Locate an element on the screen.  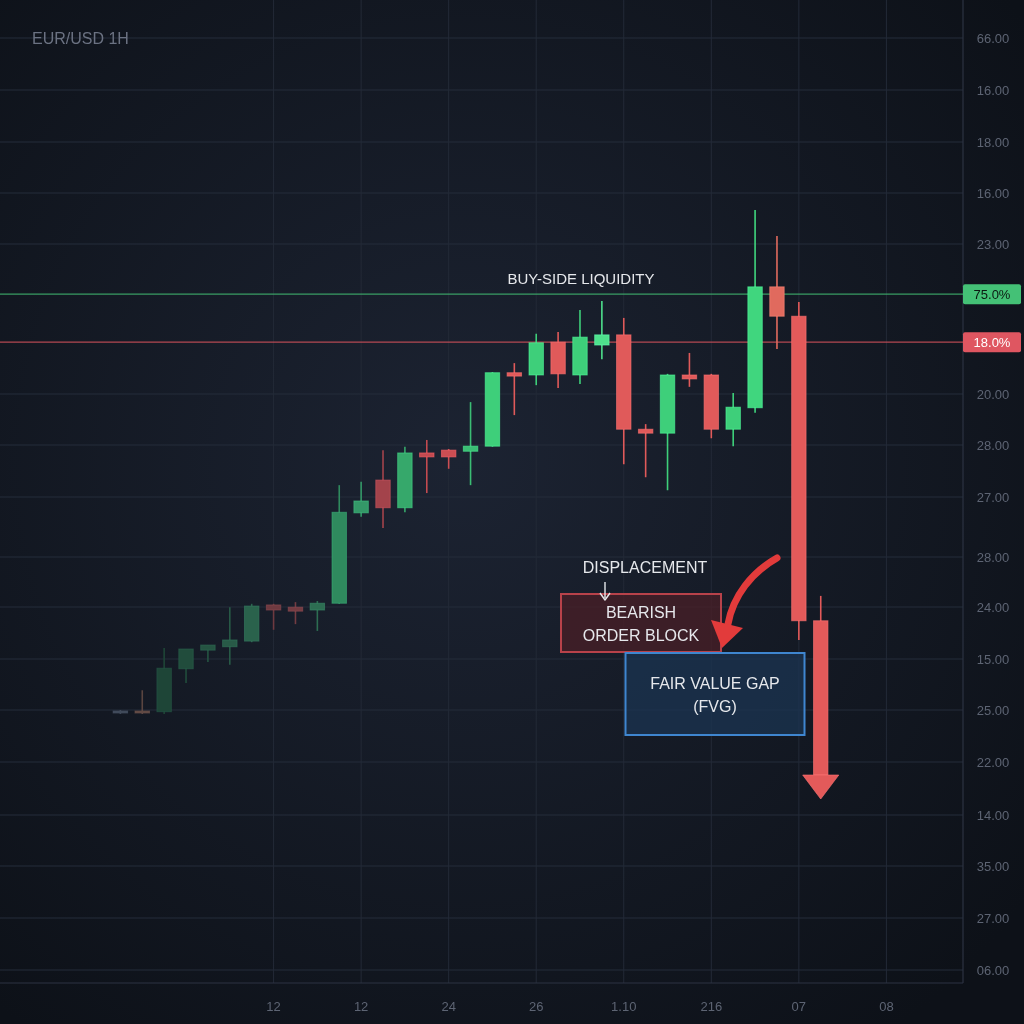
text: 75.0% is located at coordinates (992, 294).